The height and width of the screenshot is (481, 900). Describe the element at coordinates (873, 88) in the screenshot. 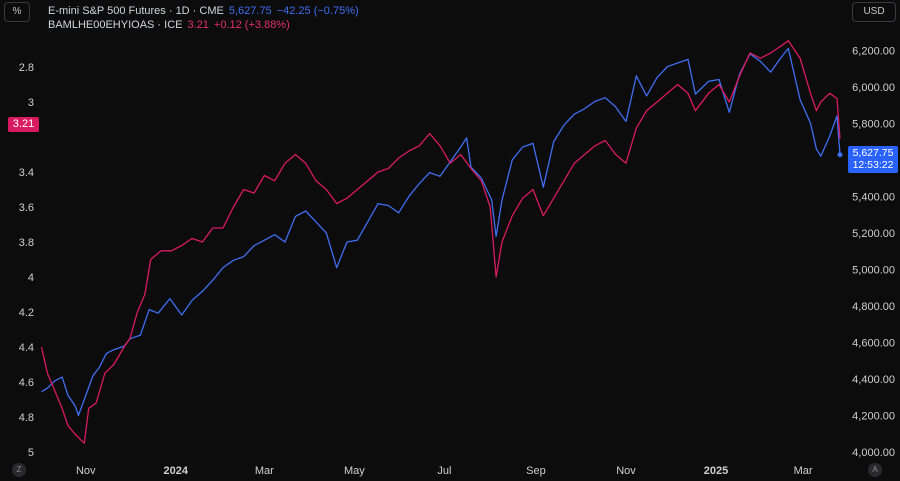

I see `right-axis-tick-label: 6,000.00` at that location.